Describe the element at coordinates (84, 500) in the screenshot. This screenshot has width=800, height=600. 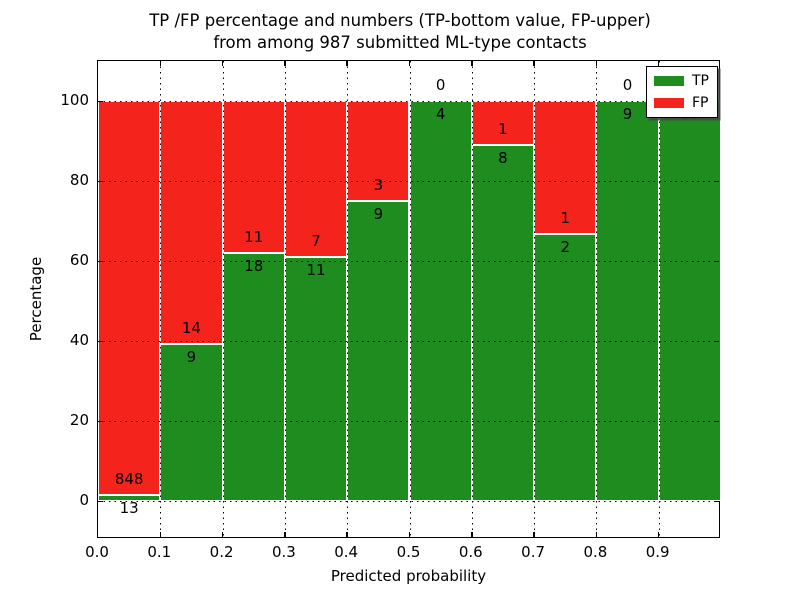
I see `y-tick-label: 0` at that location.